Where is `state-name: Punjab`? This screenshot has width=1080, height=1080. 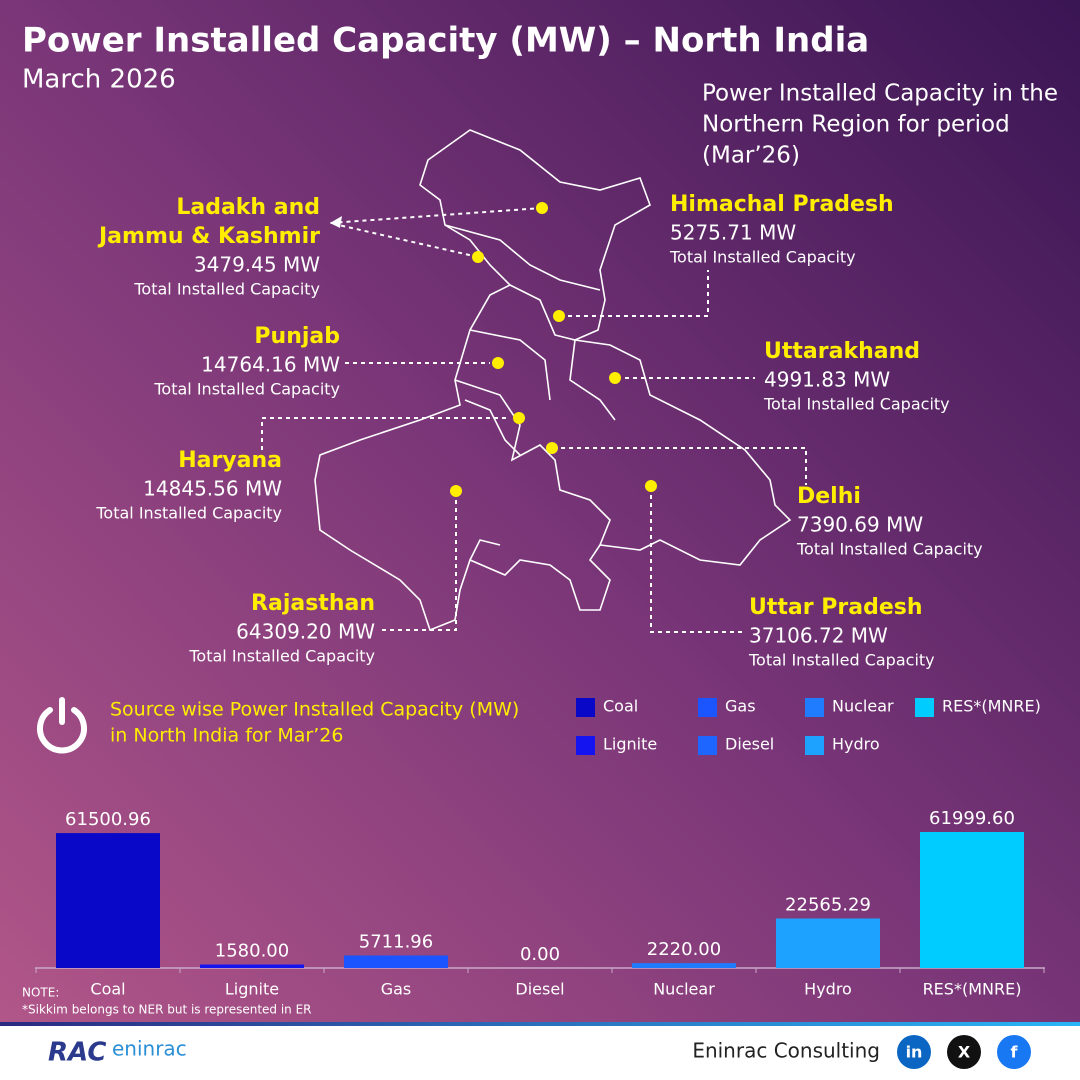 state-name: Punjab is located at coordinates (297, 336).